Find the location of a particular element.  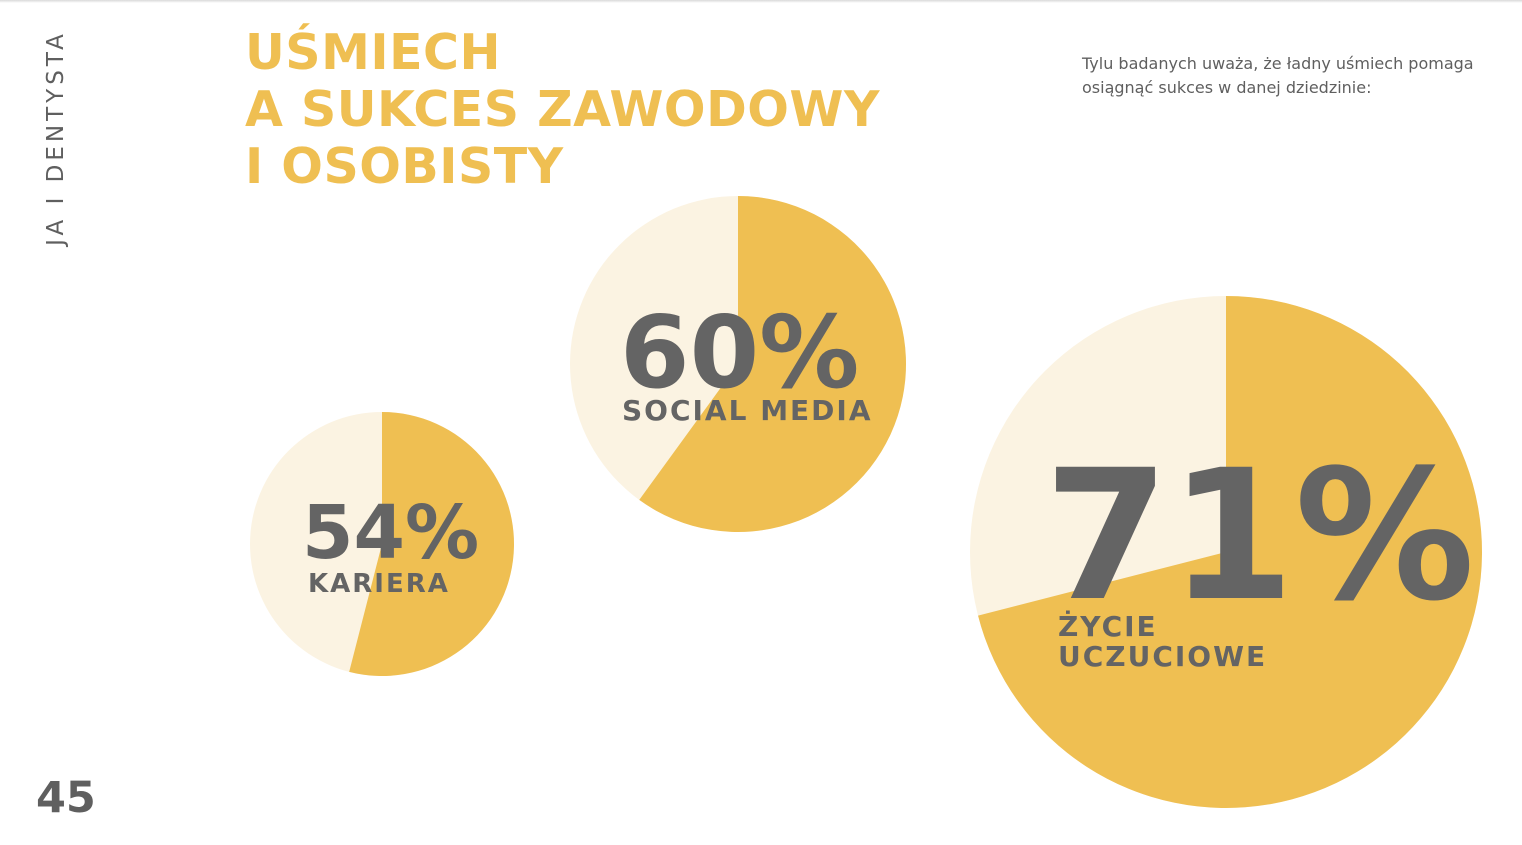

pie-category-label: UCZUCIOWE is located at coordinates (1162, 656).